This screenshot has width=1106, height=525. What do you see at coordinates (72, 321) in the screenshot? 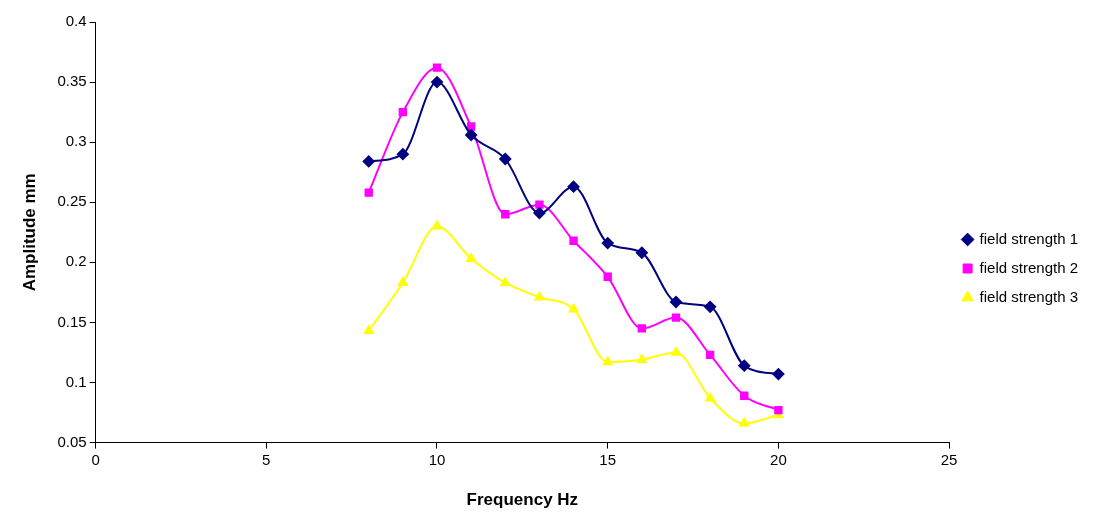
I see `y-tick-label: 0.15` at bounding box center [72, 321].